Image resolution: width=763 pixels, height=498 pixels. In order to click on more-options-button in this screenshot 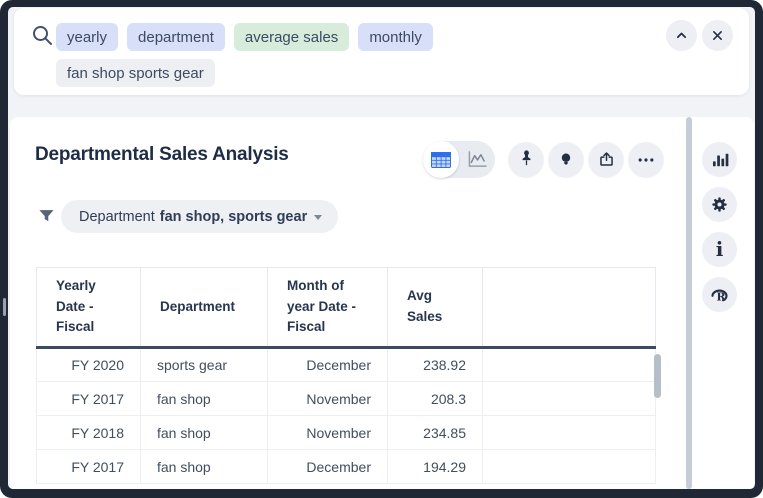, I will do `click(646, 159)`.